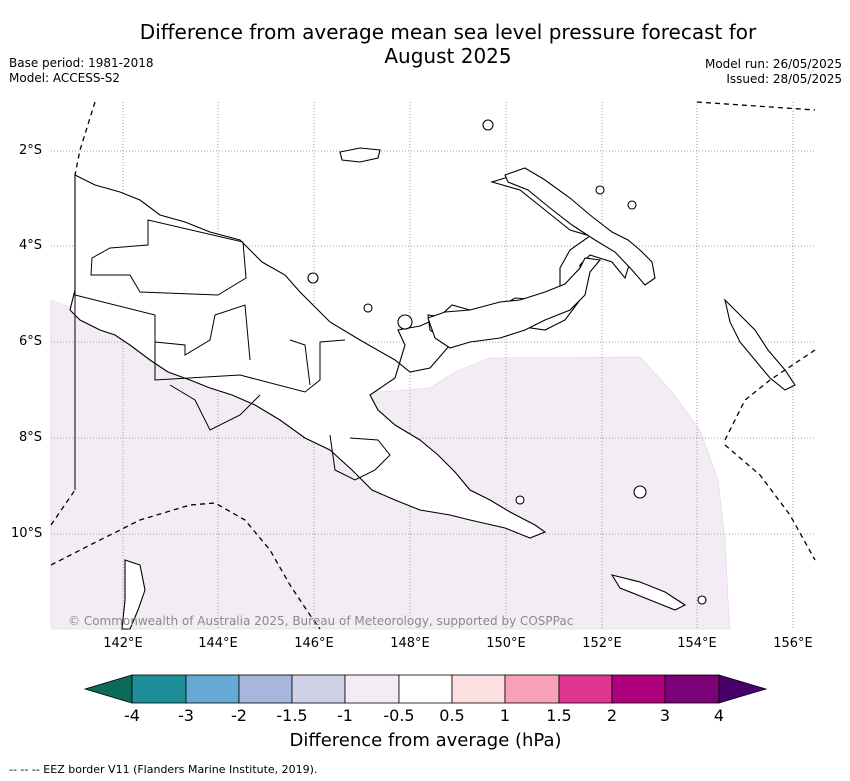  Describe the element at coordinates (239, 715) in the screenshot. I see `colorbar-tick: -2` at that location.